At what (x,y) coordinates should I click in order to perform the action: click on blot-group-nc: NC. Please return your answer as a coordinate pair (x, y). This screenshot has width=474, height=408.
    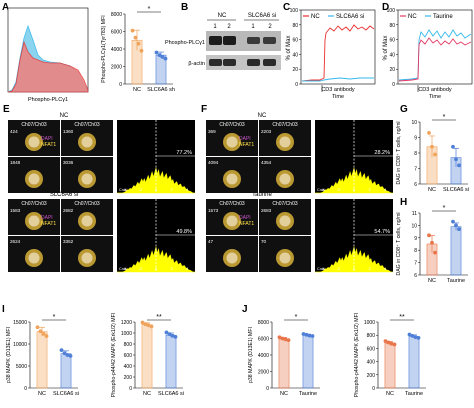
    Looking at the image, I should click on (222, 16).